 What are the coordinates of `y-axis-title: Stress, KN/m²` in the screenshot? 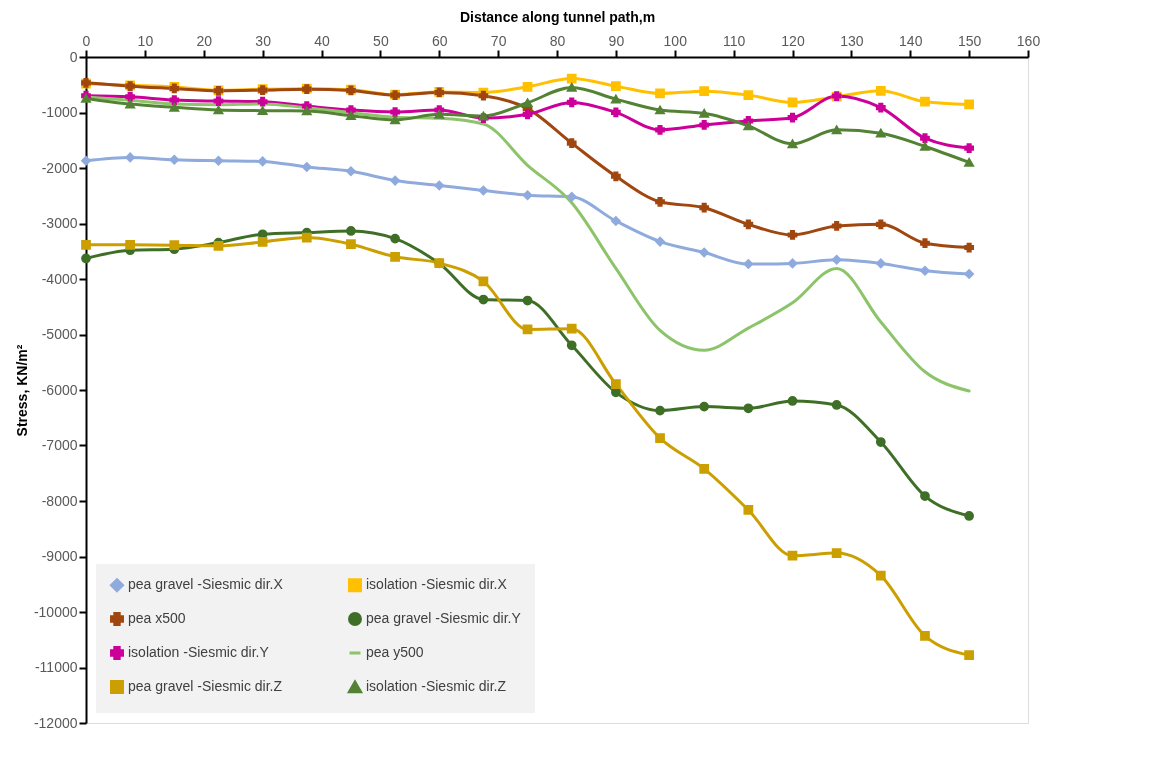 It's located at (21, 390).